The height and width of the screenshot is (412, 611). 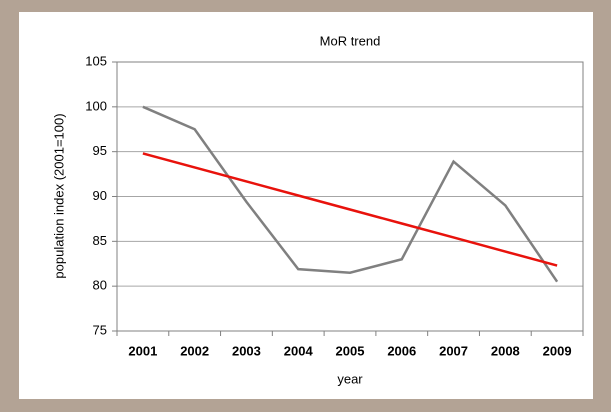 What do you see at coordinates (505, 350) in the screenshot?
I see `x-tick-label: 2008` at bounding box center [505, 350].